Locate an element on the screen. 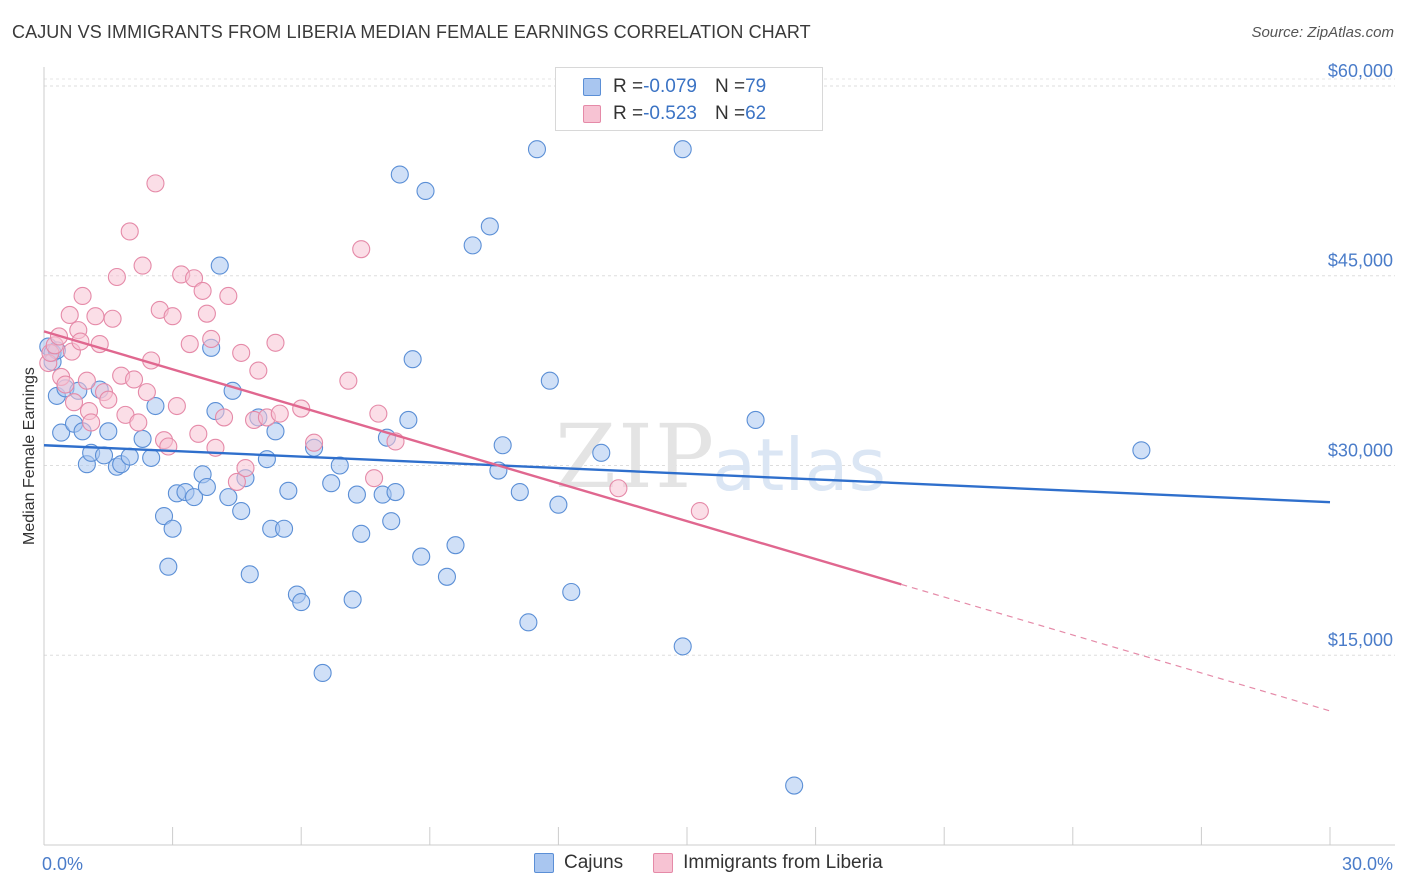 Image resolution: width=1406 pixels, height=892 pixels. series-legend: Cajuns Immigrants from Liberia is located at coordinates (723, 863).